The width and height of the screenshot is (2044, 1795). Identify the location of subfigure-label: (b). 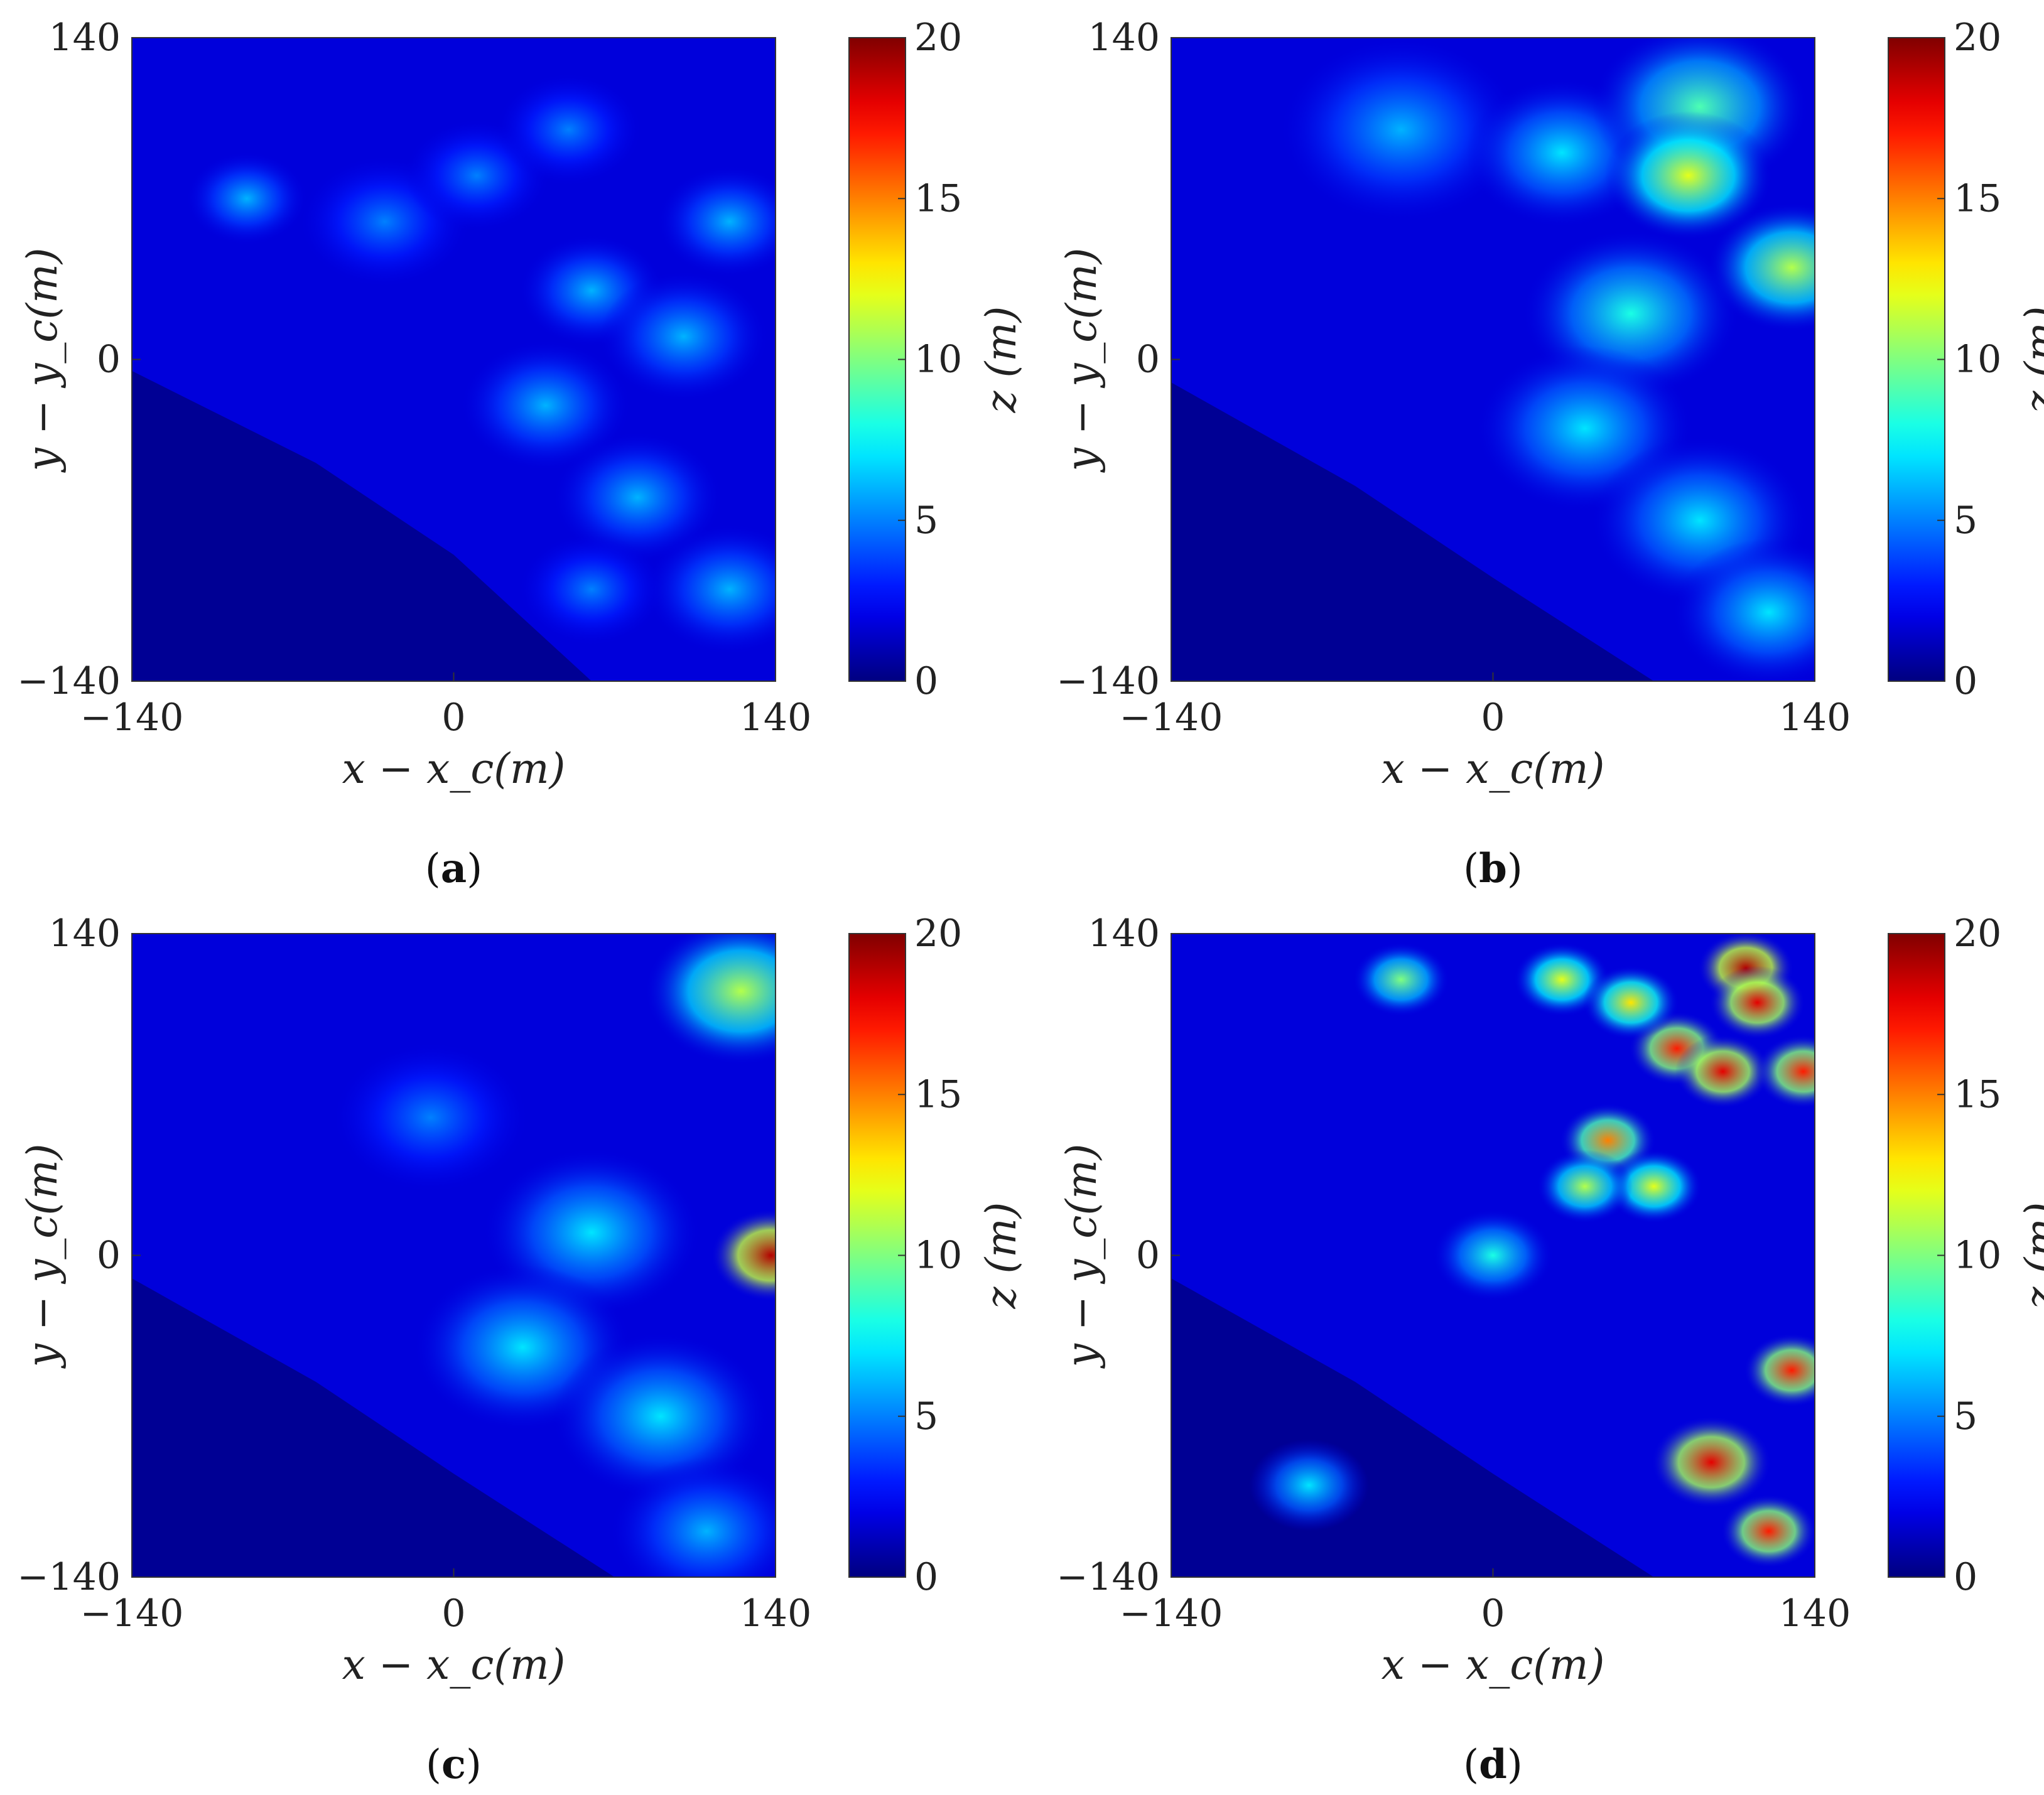
(1493, 869).